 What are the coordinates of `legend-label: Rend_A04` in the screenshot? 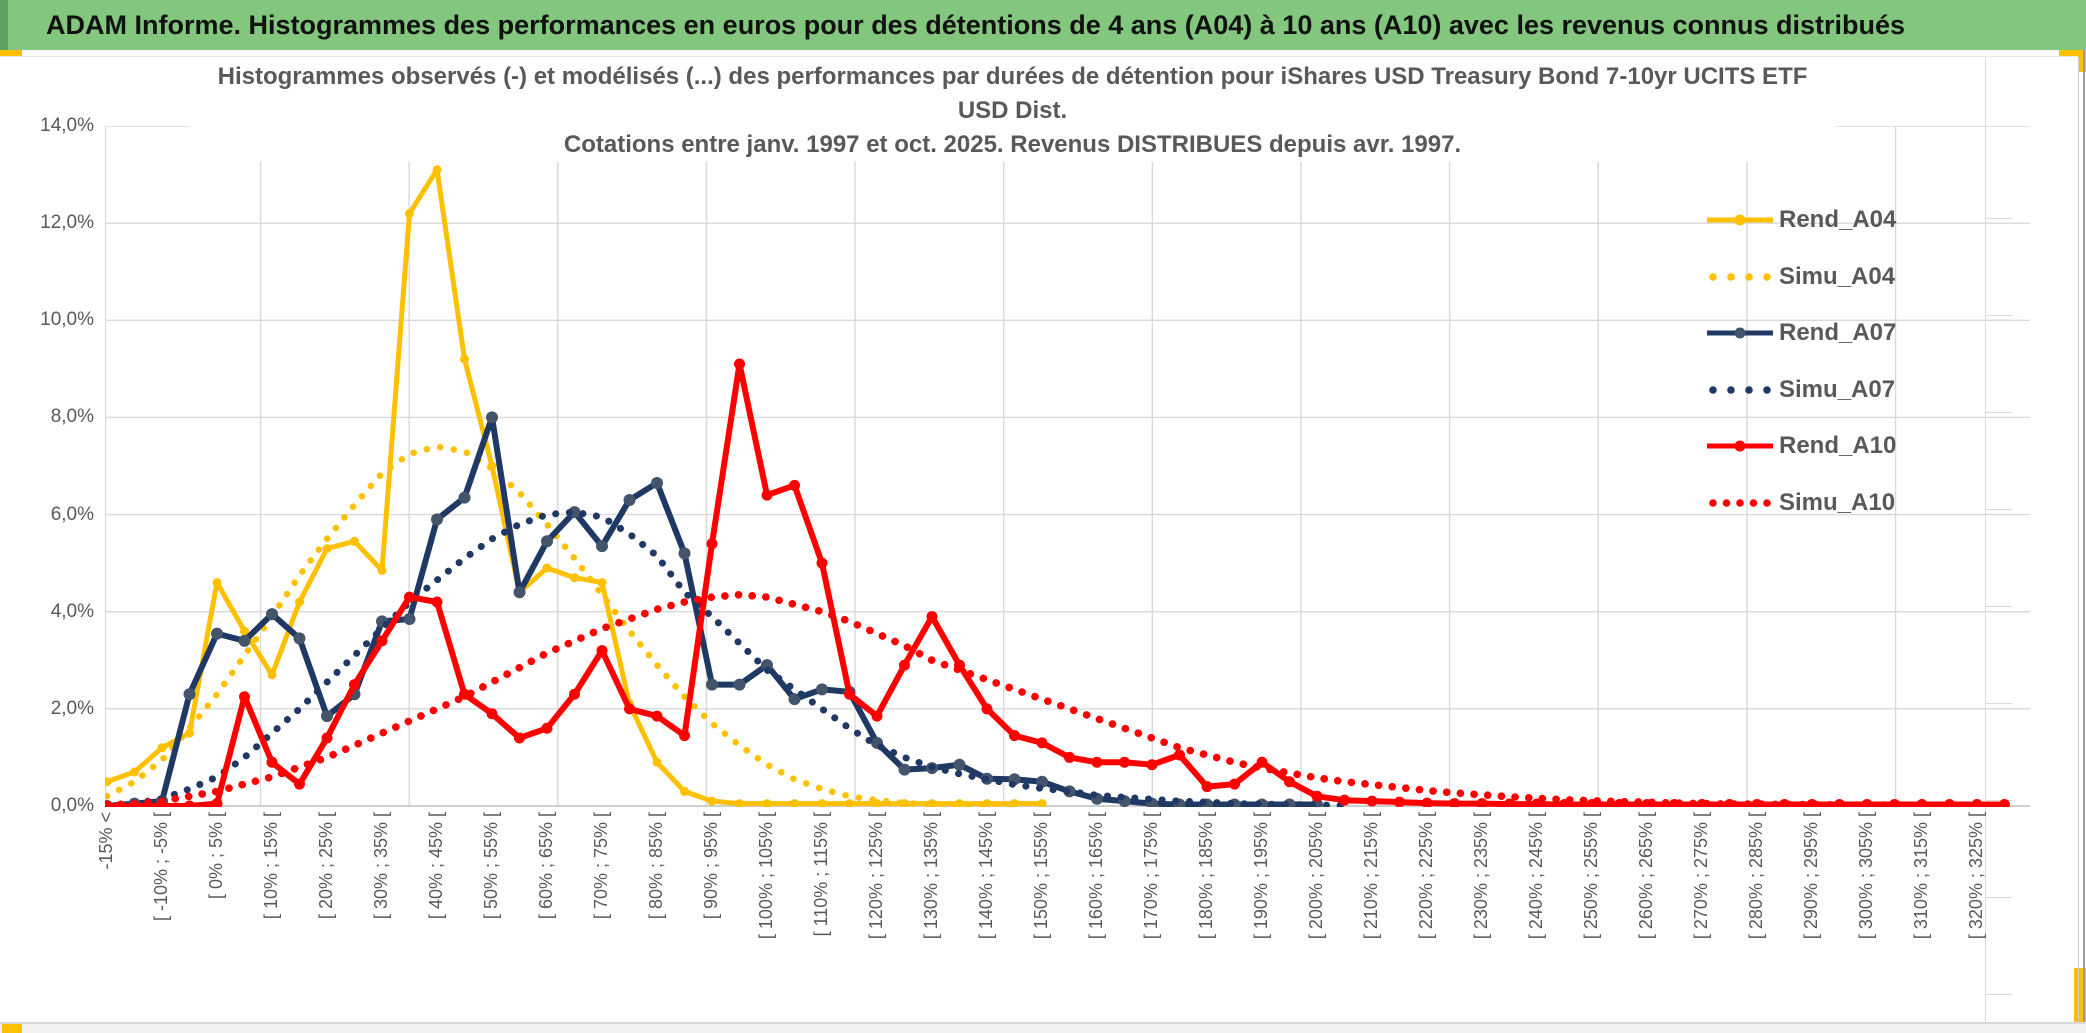 It's located at (1838, 219).